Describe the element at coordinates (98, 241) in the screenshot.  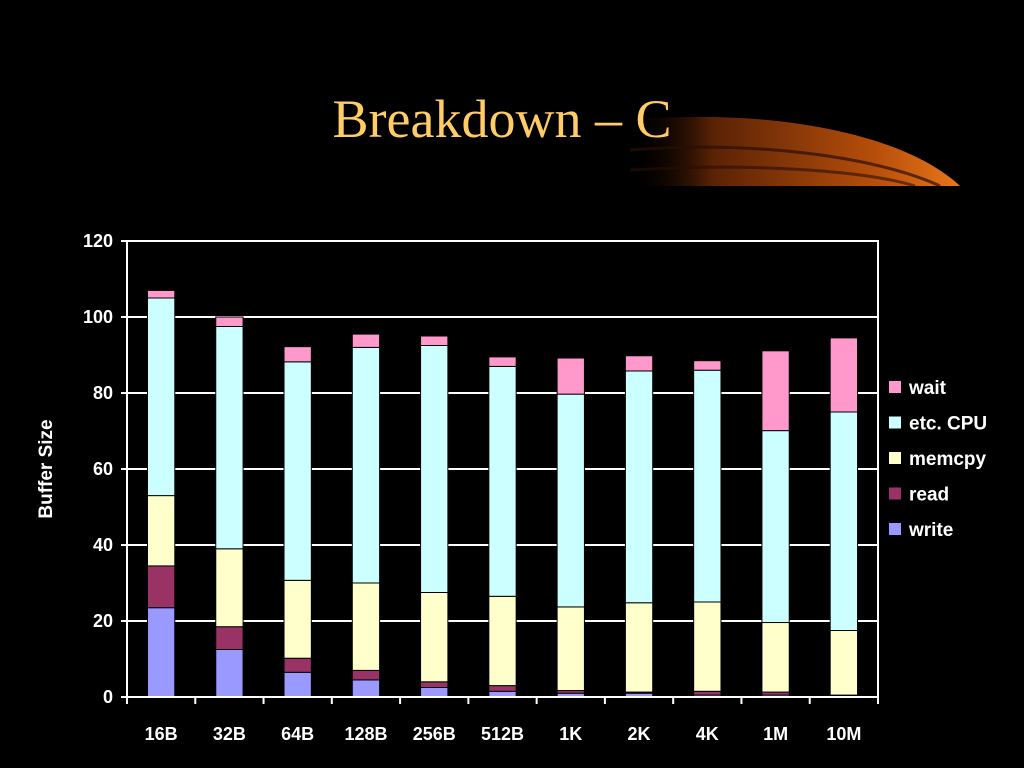
I see `y-tick-label: 120` at that location.